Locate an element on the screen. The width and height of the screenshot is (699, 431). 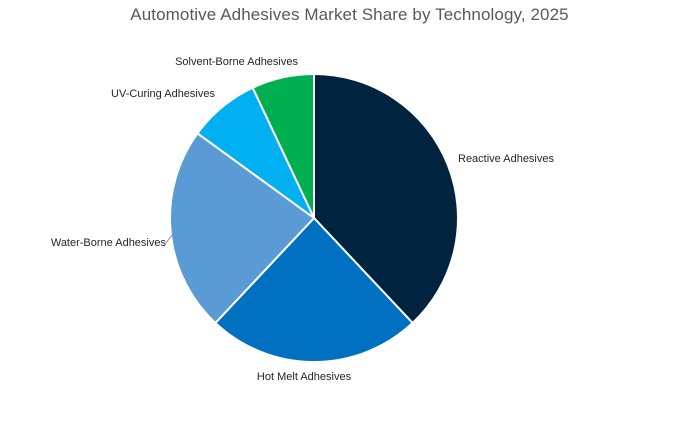
pie-slice-solvent-borne-adhesives is located at coordinates (283, 145).